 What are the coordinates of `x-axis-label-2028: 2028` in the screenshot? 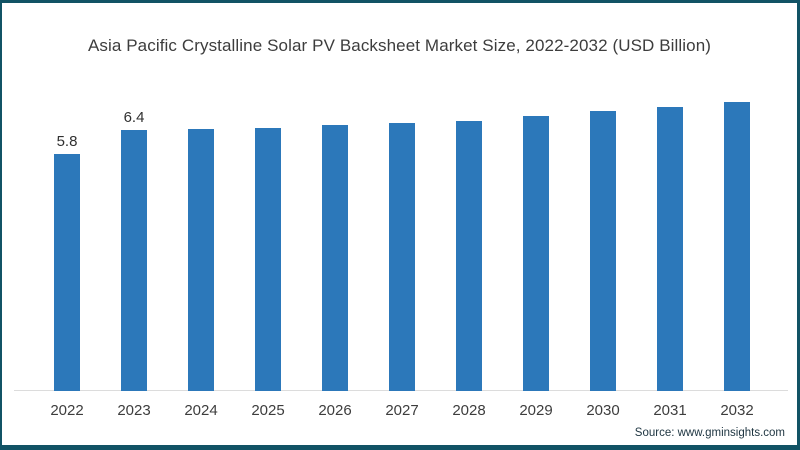 It's located at (469, 410).